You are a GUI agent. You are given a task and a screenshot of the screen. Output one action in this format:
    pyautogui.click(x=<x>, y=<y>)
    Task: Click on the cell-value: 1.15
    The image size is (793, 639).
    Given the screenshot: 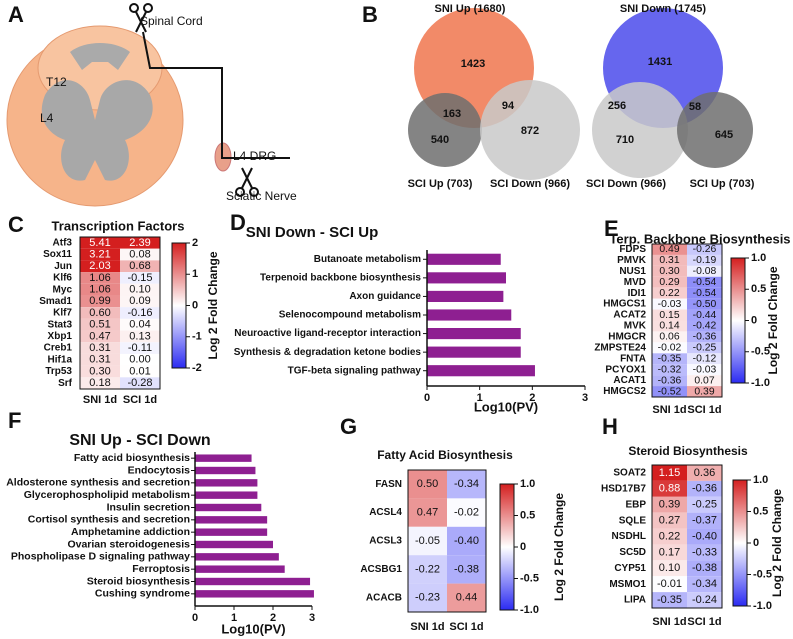 What is the action you would take?
    pyautogui.click(x=669, y=473)
    